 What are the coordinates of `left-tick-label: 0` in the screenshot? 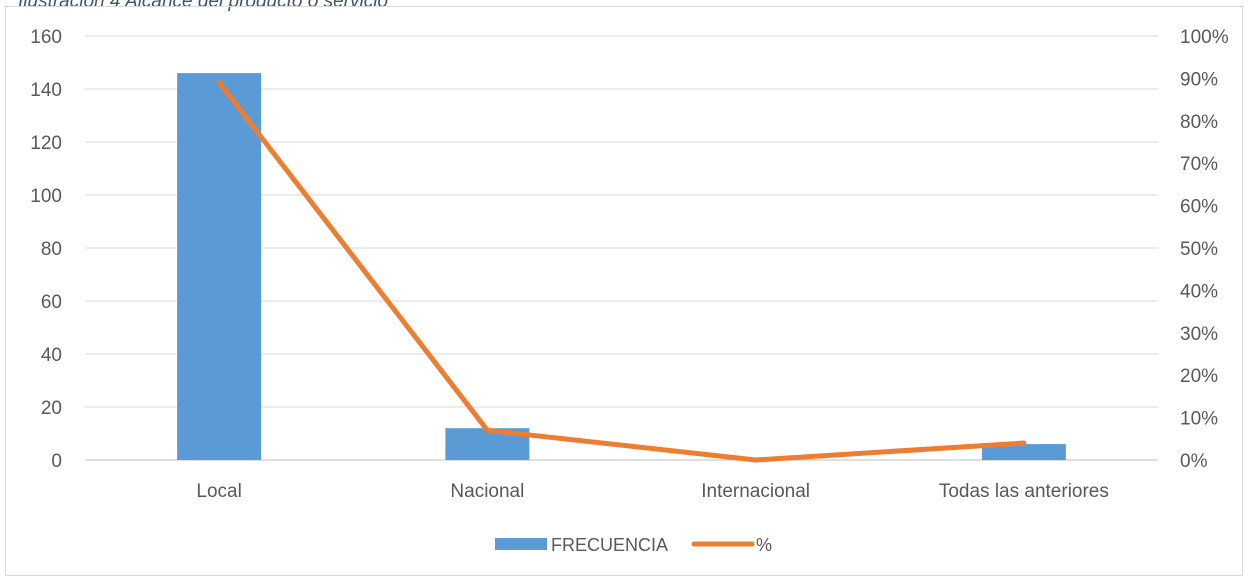 It's located at (56, 461).